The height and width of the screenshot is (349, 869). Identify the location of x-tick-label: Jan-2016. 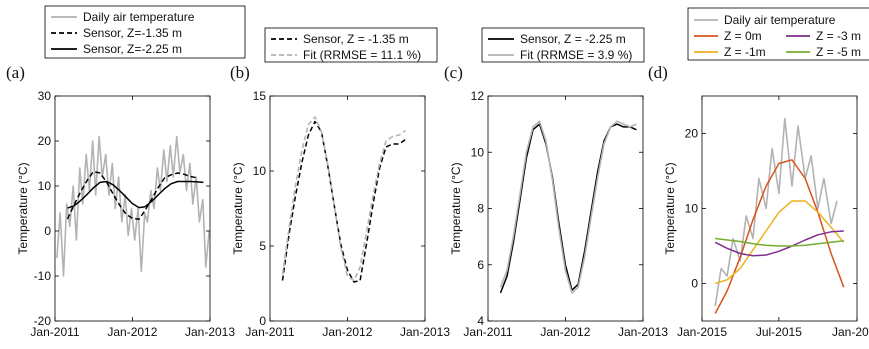
(850, 332).